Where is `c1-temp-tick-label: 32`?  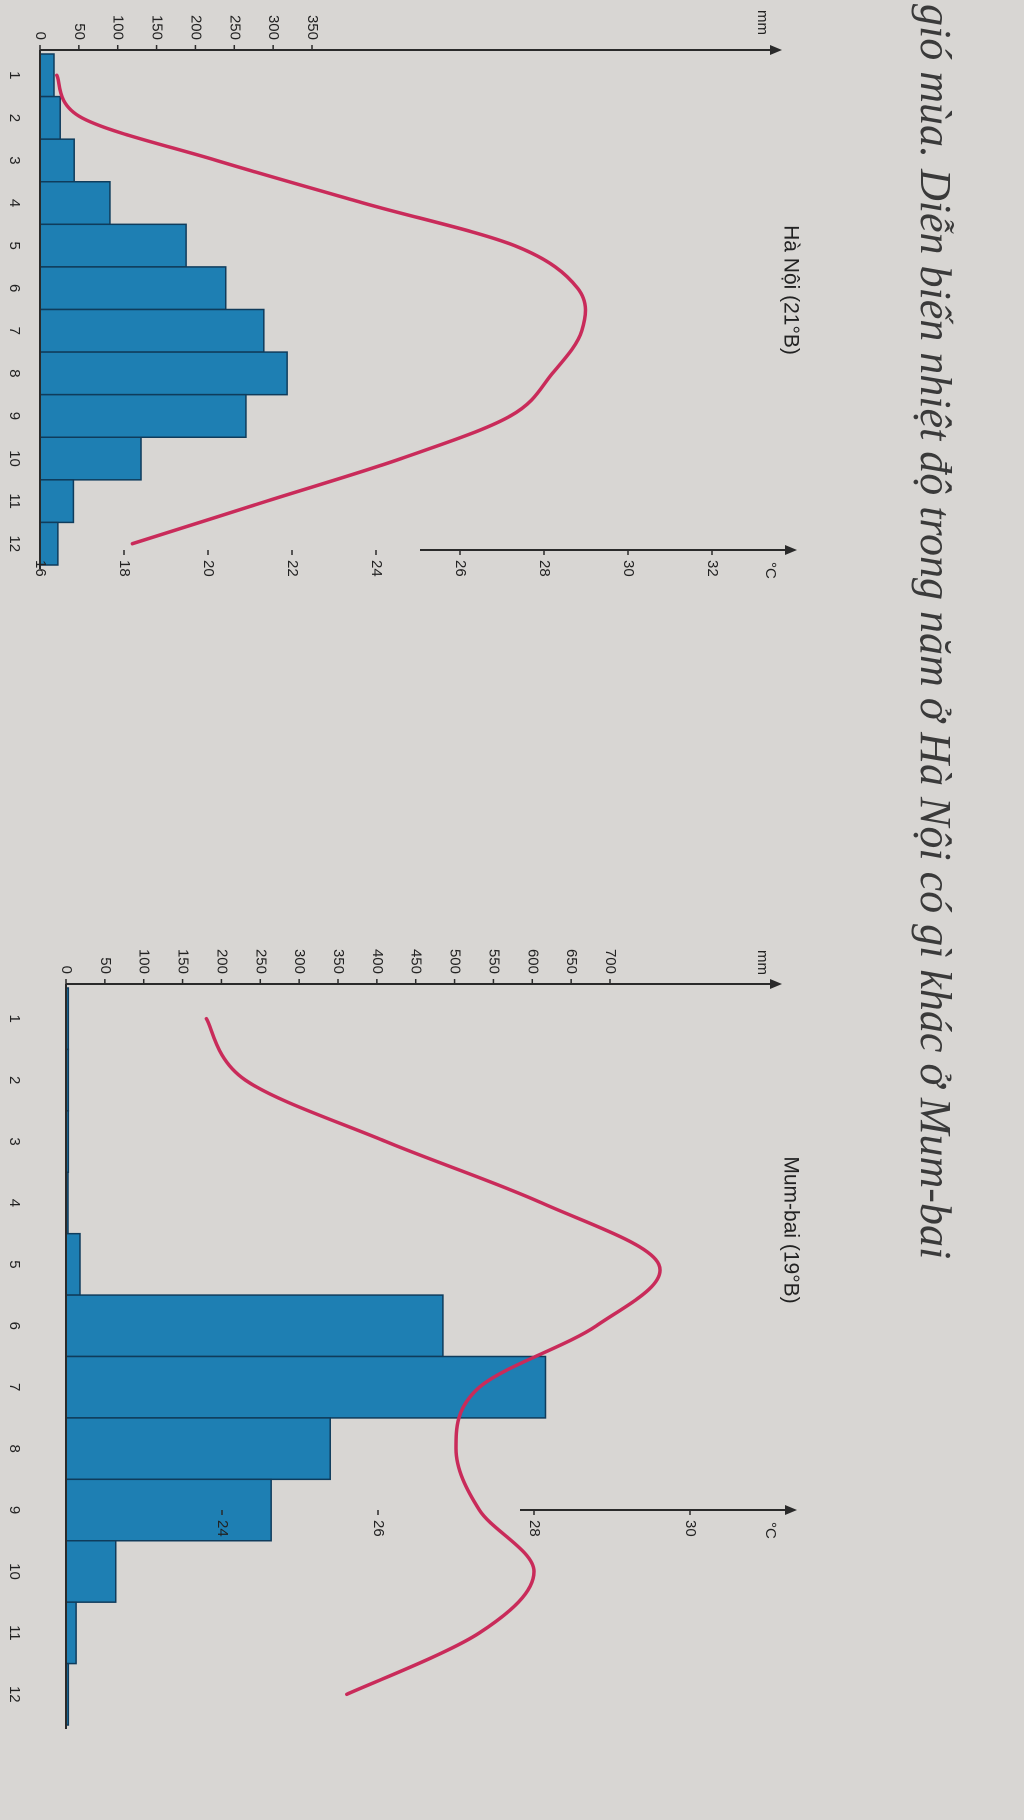
c1-temp-tick-label: 32 is located at coordinates (712, 568).